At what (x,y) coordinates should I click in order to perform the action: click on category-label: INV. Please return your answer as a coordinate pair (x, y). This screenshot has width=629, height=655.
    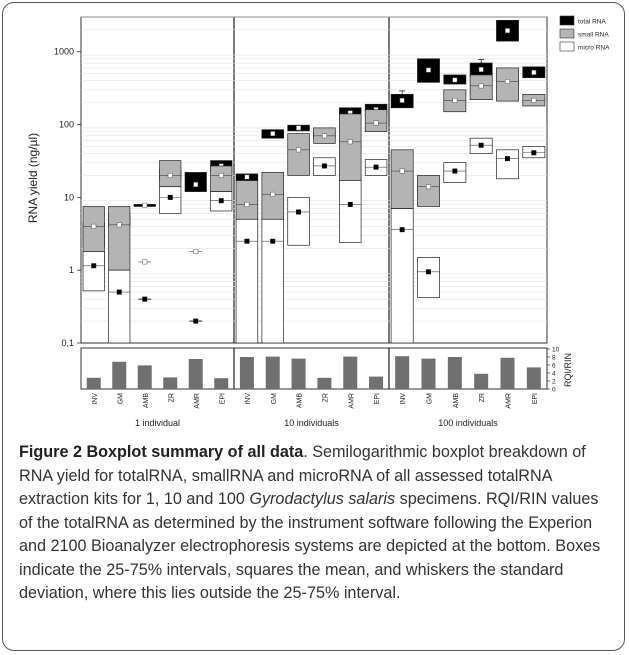
    Looking at the image, I should click on (403, 399).